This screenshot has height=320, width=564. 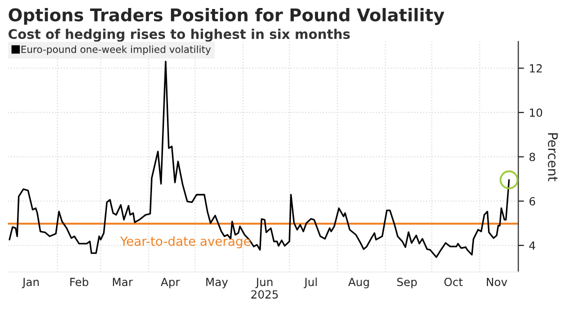 I want to click on x-tick-label: Apr, so click(x=170, y=283).